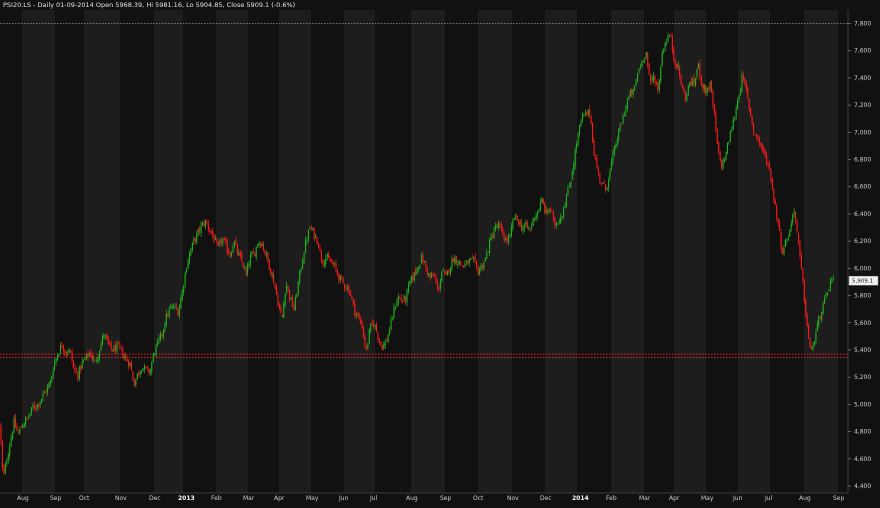  I want to click on x-tick-label: Feb, so click(216, 498).